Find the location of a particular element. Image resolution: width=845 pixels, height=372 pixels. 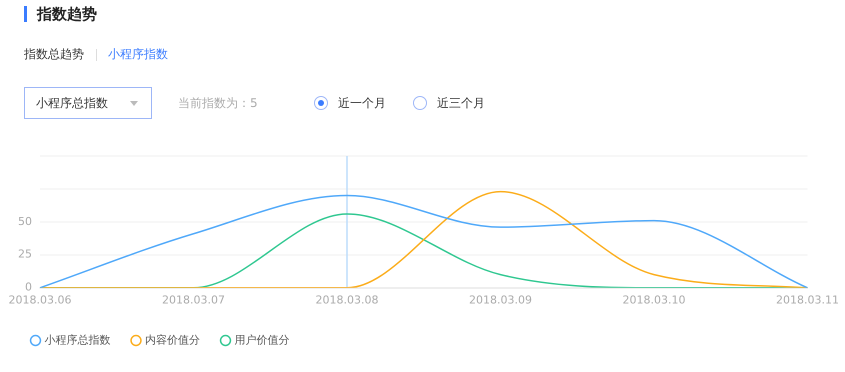

text: 近三个月 is located at coordinates (461, 103).